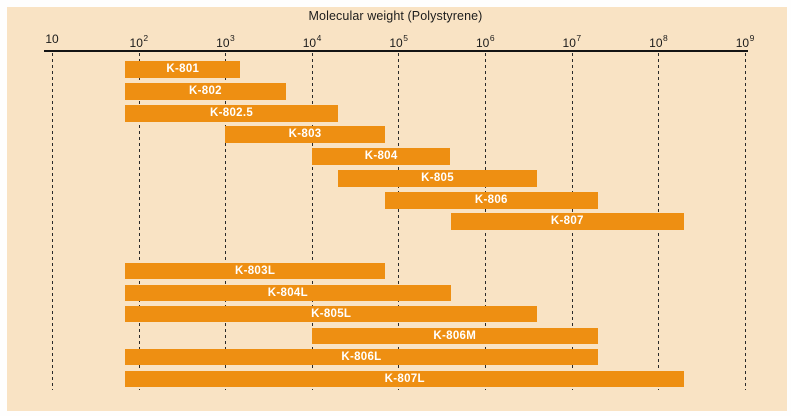 The image size is (791, 416). I want to click on bar-k-803: K-803, so click(305, 135).